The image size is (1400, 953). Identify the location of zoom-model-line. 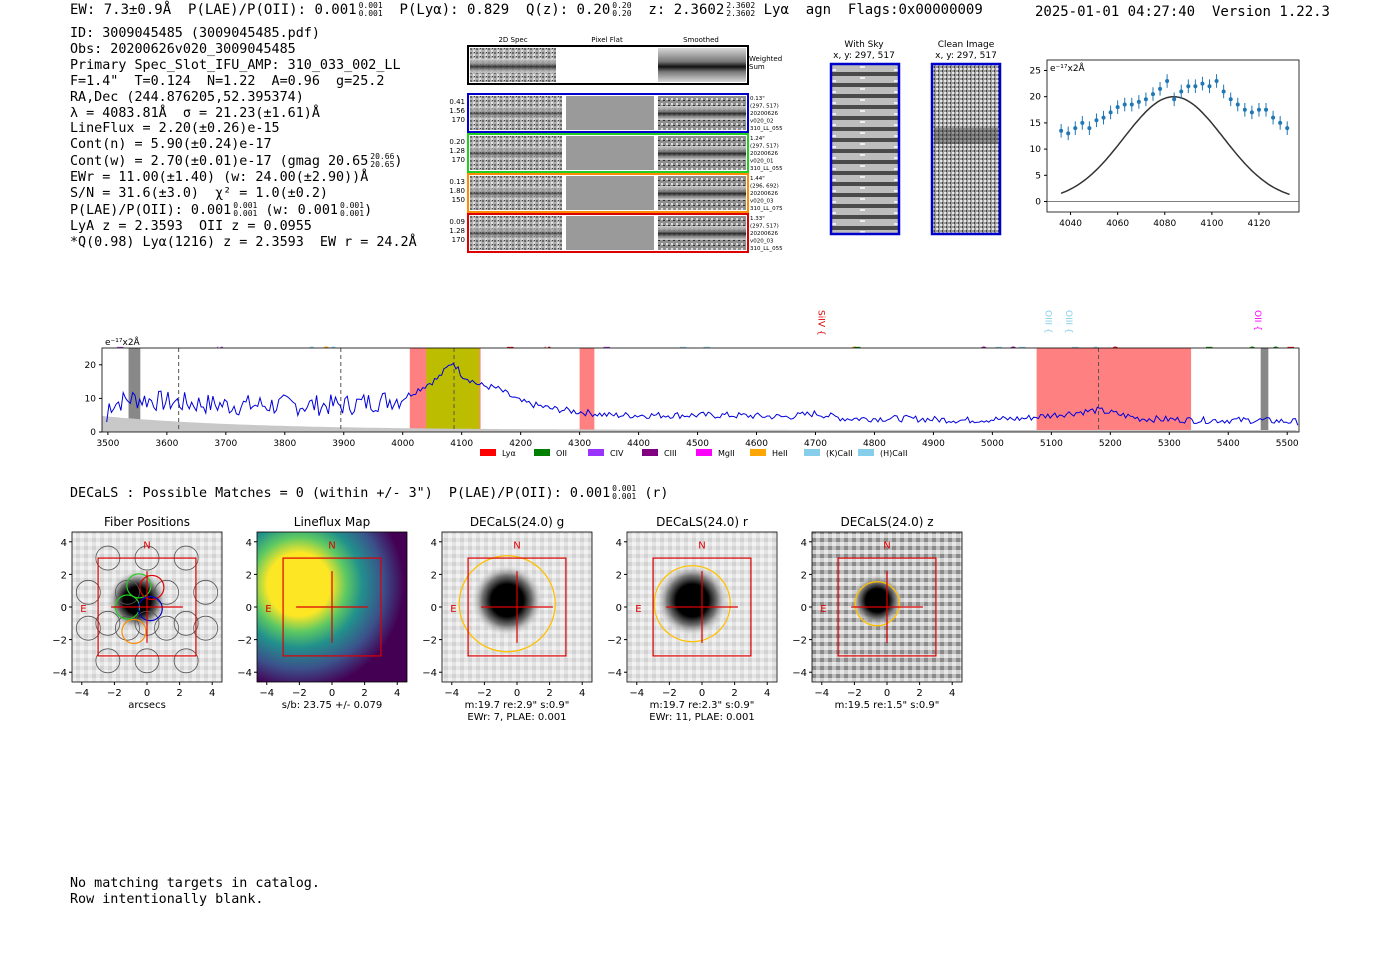
(1175, 145).